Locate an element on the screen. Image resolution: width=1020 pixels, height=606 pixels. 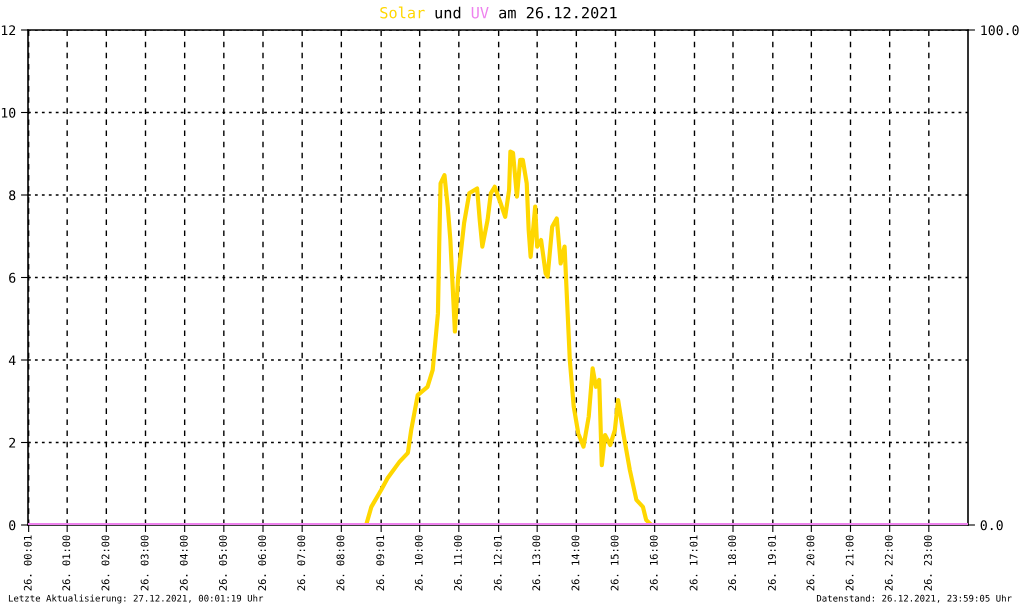
x-tick-label: 26. 11:00 is located at coordinates (458, 563).